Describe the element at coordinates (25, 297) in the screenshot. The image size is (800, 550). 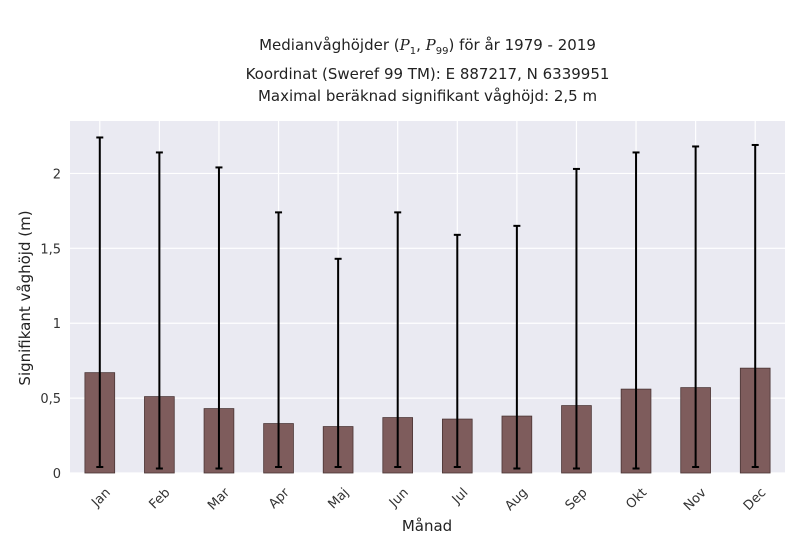
I see `y-axis-label: Signifikant våghöjd (m)` at that location.